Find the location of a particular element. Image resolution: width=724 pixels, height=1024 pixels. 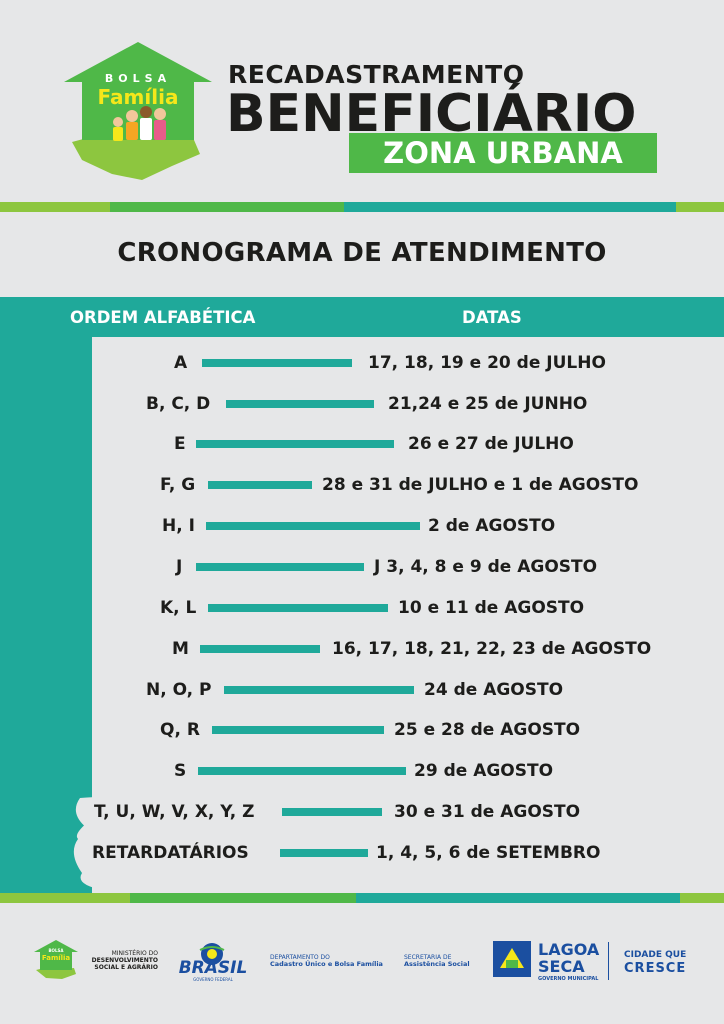

footer-slogan: CIDADE QUE CRESCE is located at coordinates (655, 963).